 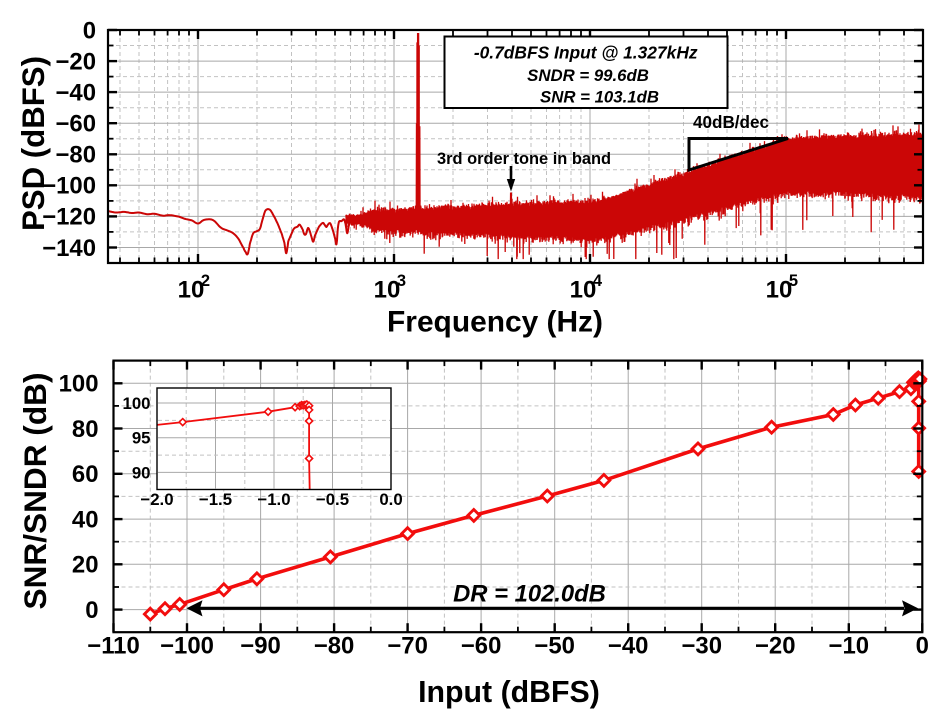 What do you see at coordinates (85, 519) in the screenshot?
I see `svg-text: 40` at bounding box center [85, 519].